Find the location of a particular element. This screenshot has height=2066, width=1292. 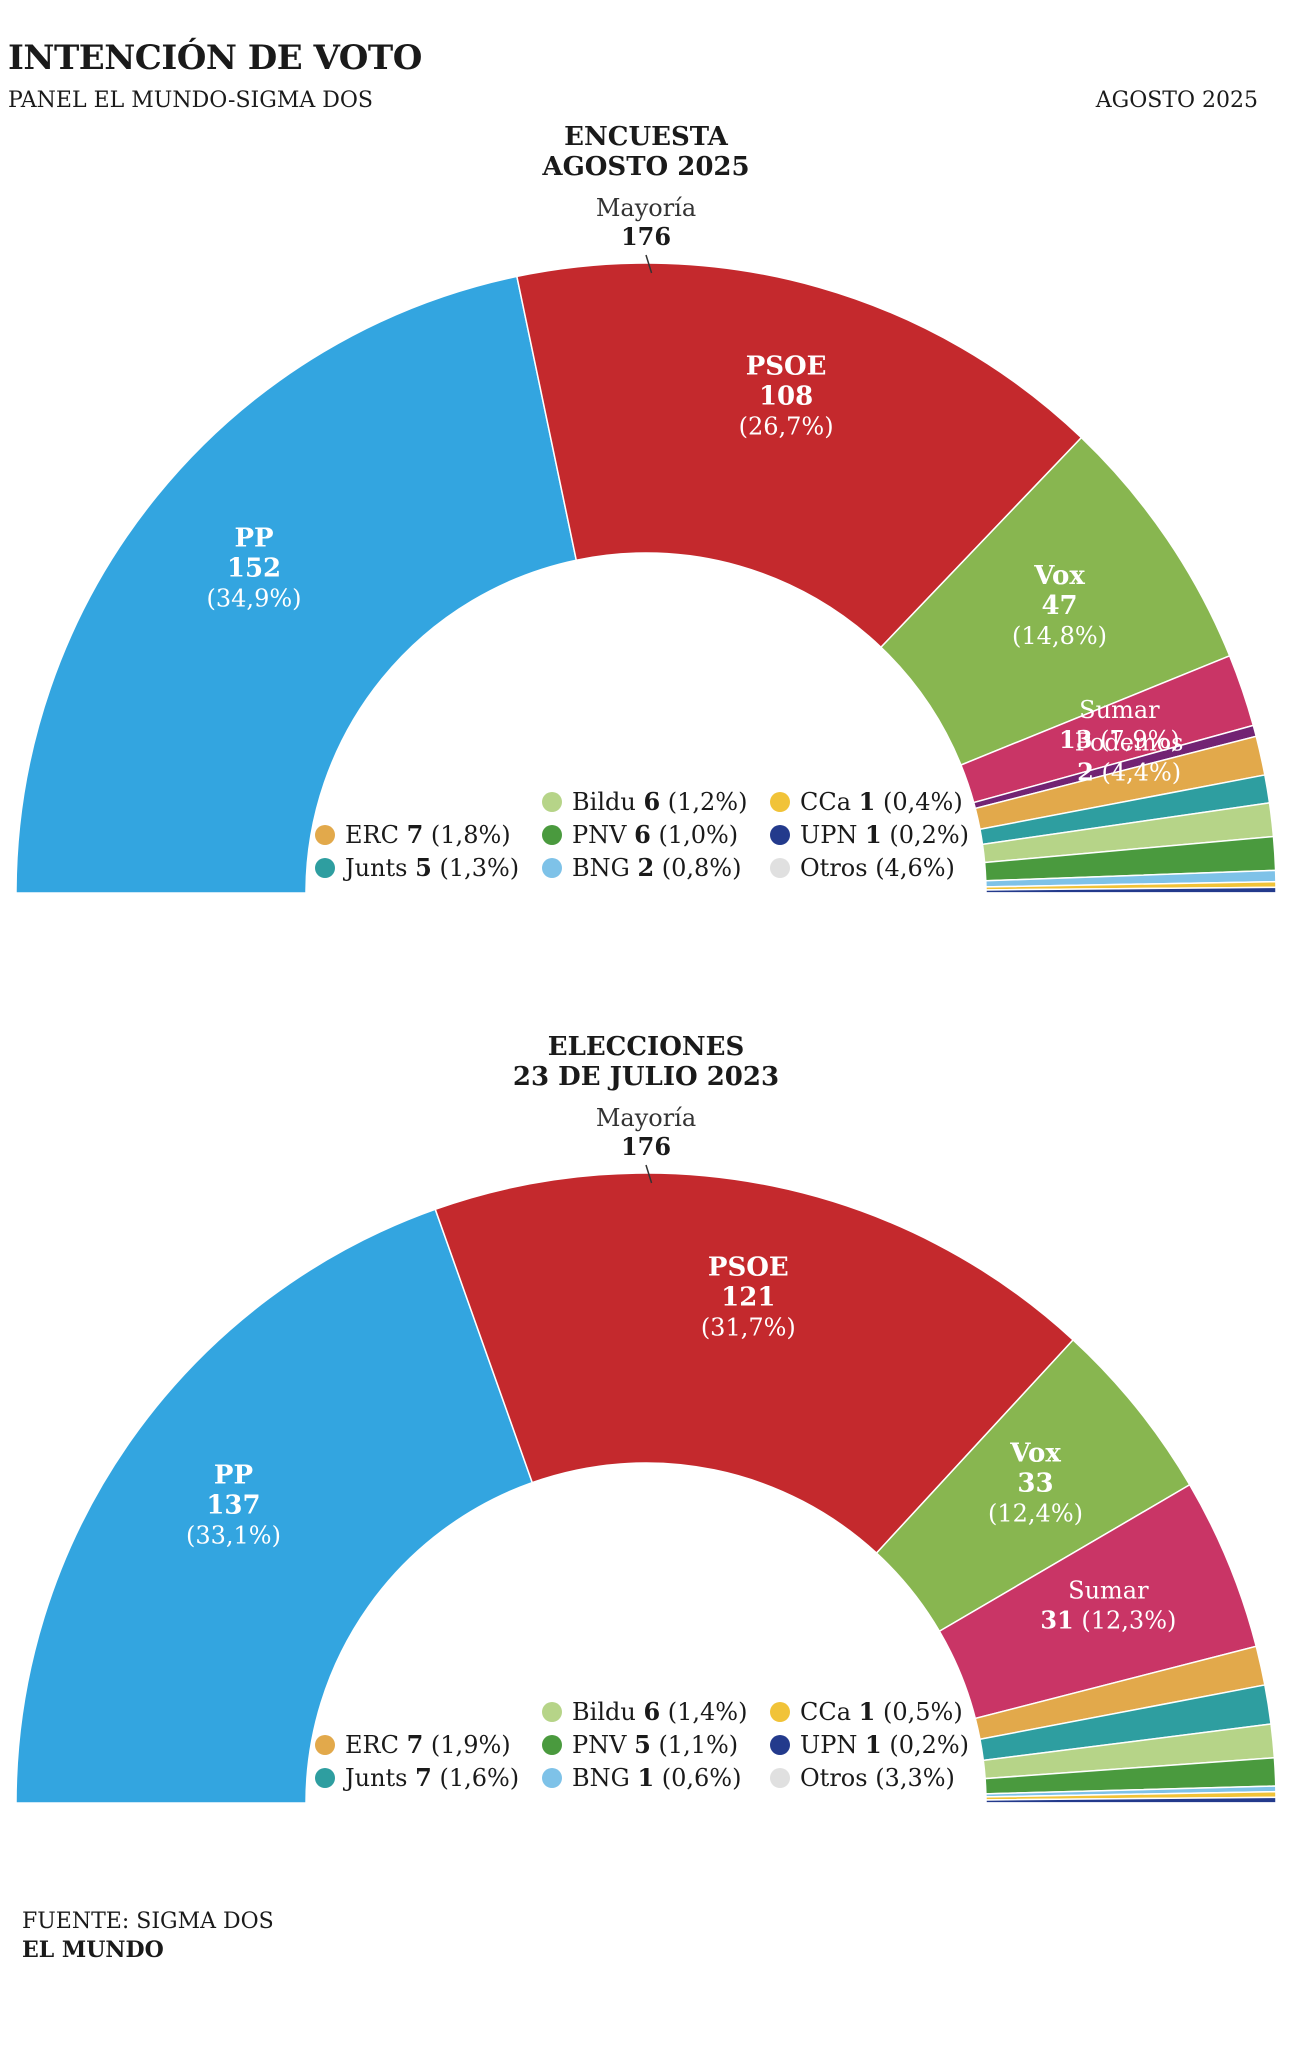

legend-label-cca-survey: CCa 1 (0,4%) is located at coordinates (881, 801).